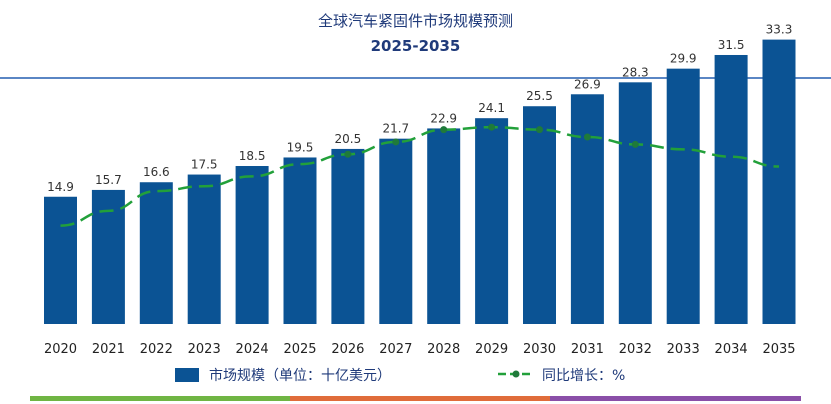  What do you see at coordinates (252, 156) in the screenshot?
I see `bar-value-label-2024: 18.5` at bounding box center [252, 156].